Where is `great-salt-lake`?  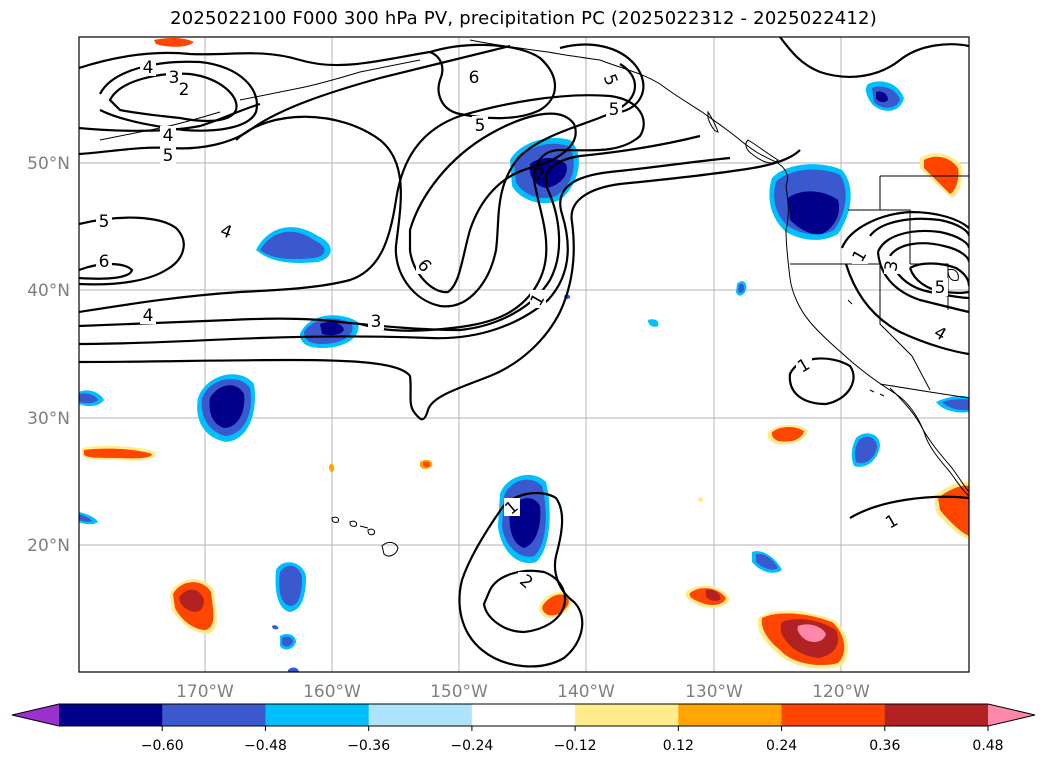 great-salt-lake is located at coordinates (953, 275).